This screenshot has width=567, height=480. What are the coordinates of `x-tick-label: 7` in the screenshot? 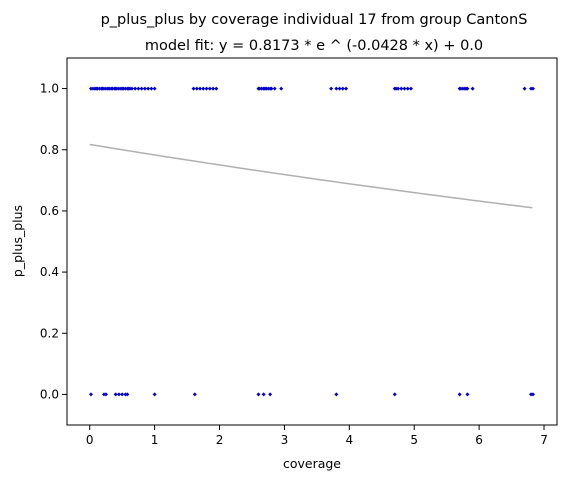 It's located at (544, 440).